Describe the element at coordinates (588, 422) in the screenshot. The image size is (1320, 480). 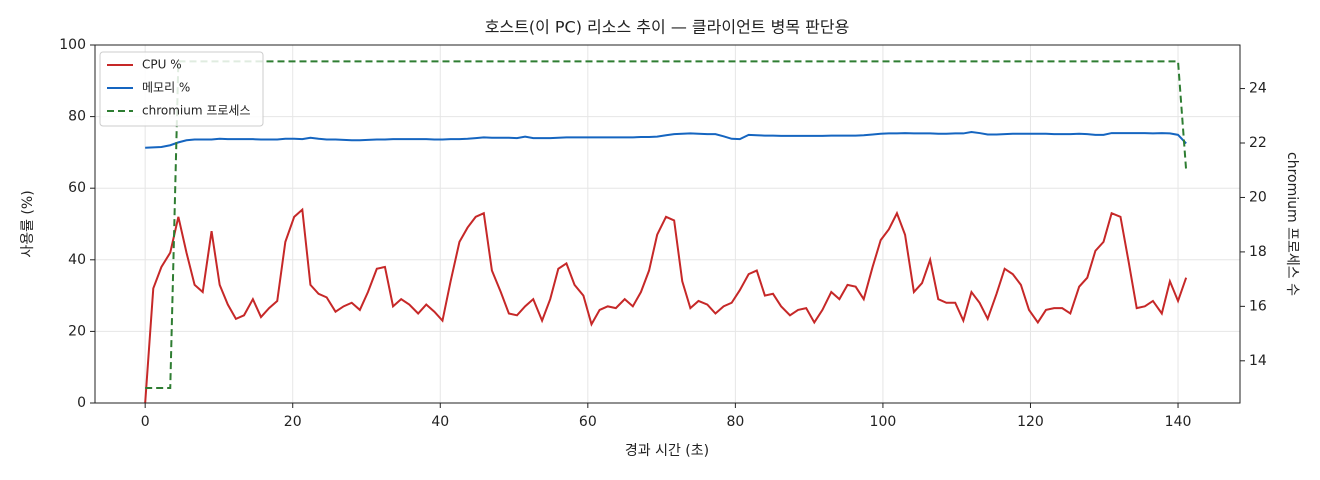
I see `x-tick-label: 60` at that location.